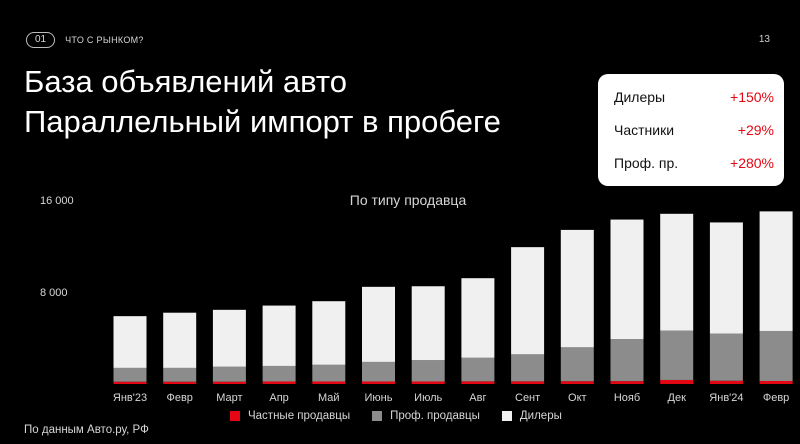 This screenshot has height=444, width=800. Describe the element at coordinates (540, 416) in the screenshot. I see `legend-label: Дилеры` at that location.